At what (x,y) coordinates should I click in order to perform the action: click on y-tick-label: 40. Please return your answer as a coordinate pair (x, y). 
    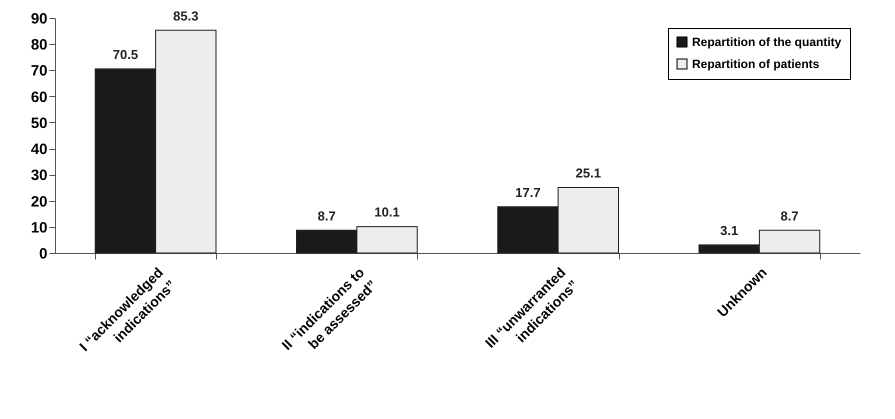
    Looking at the image, I should click on (39, 149).